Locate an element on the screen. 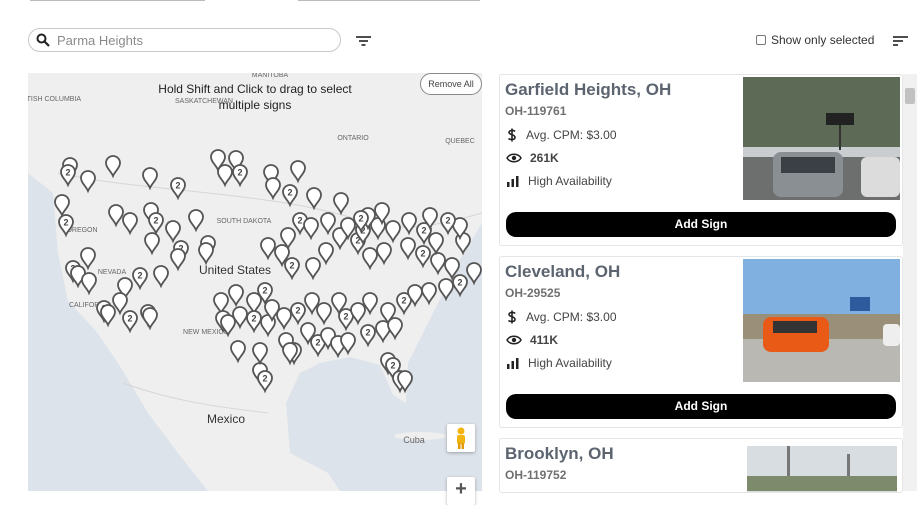 This screenshot has height=505, width=920. listing-card: Brooklyn, OH OH-119752 is located at coordinates (701, 465).